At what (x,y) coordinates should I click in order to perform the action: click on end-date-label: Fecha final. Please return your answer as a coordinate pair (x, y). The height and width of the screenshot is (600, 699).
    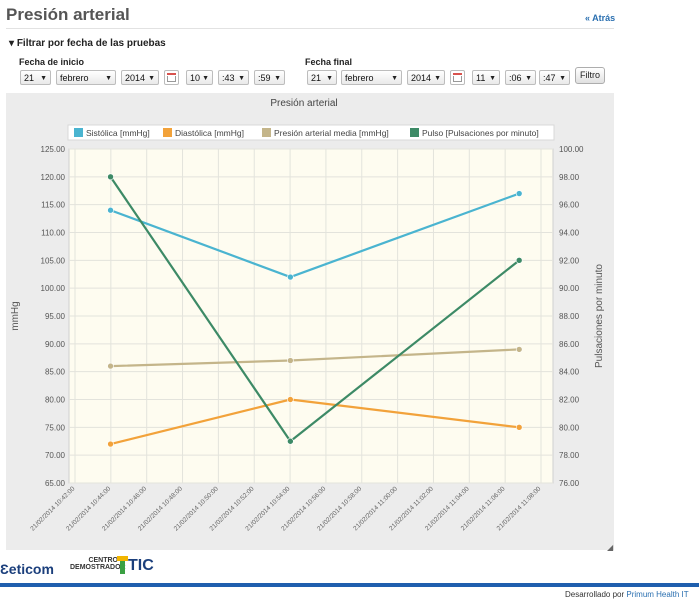
    Looking at the image, I should click on (329, 62).